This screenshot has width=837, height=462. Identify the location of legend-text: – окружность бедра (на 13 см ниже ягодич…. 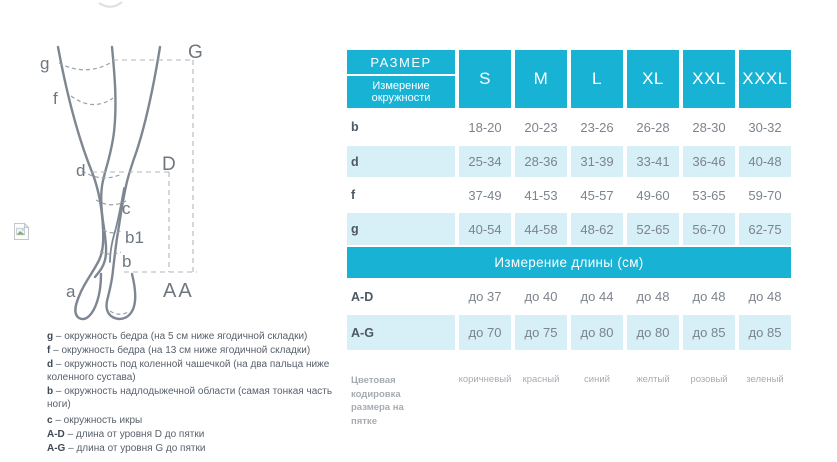
(182, 350).